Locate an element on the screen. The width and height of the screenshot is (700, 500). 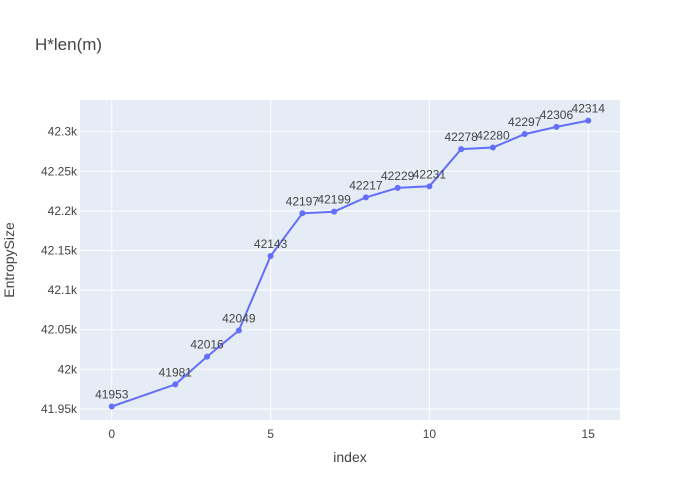
y-tick-label: 42.3k is located at coordinates (63, 132).